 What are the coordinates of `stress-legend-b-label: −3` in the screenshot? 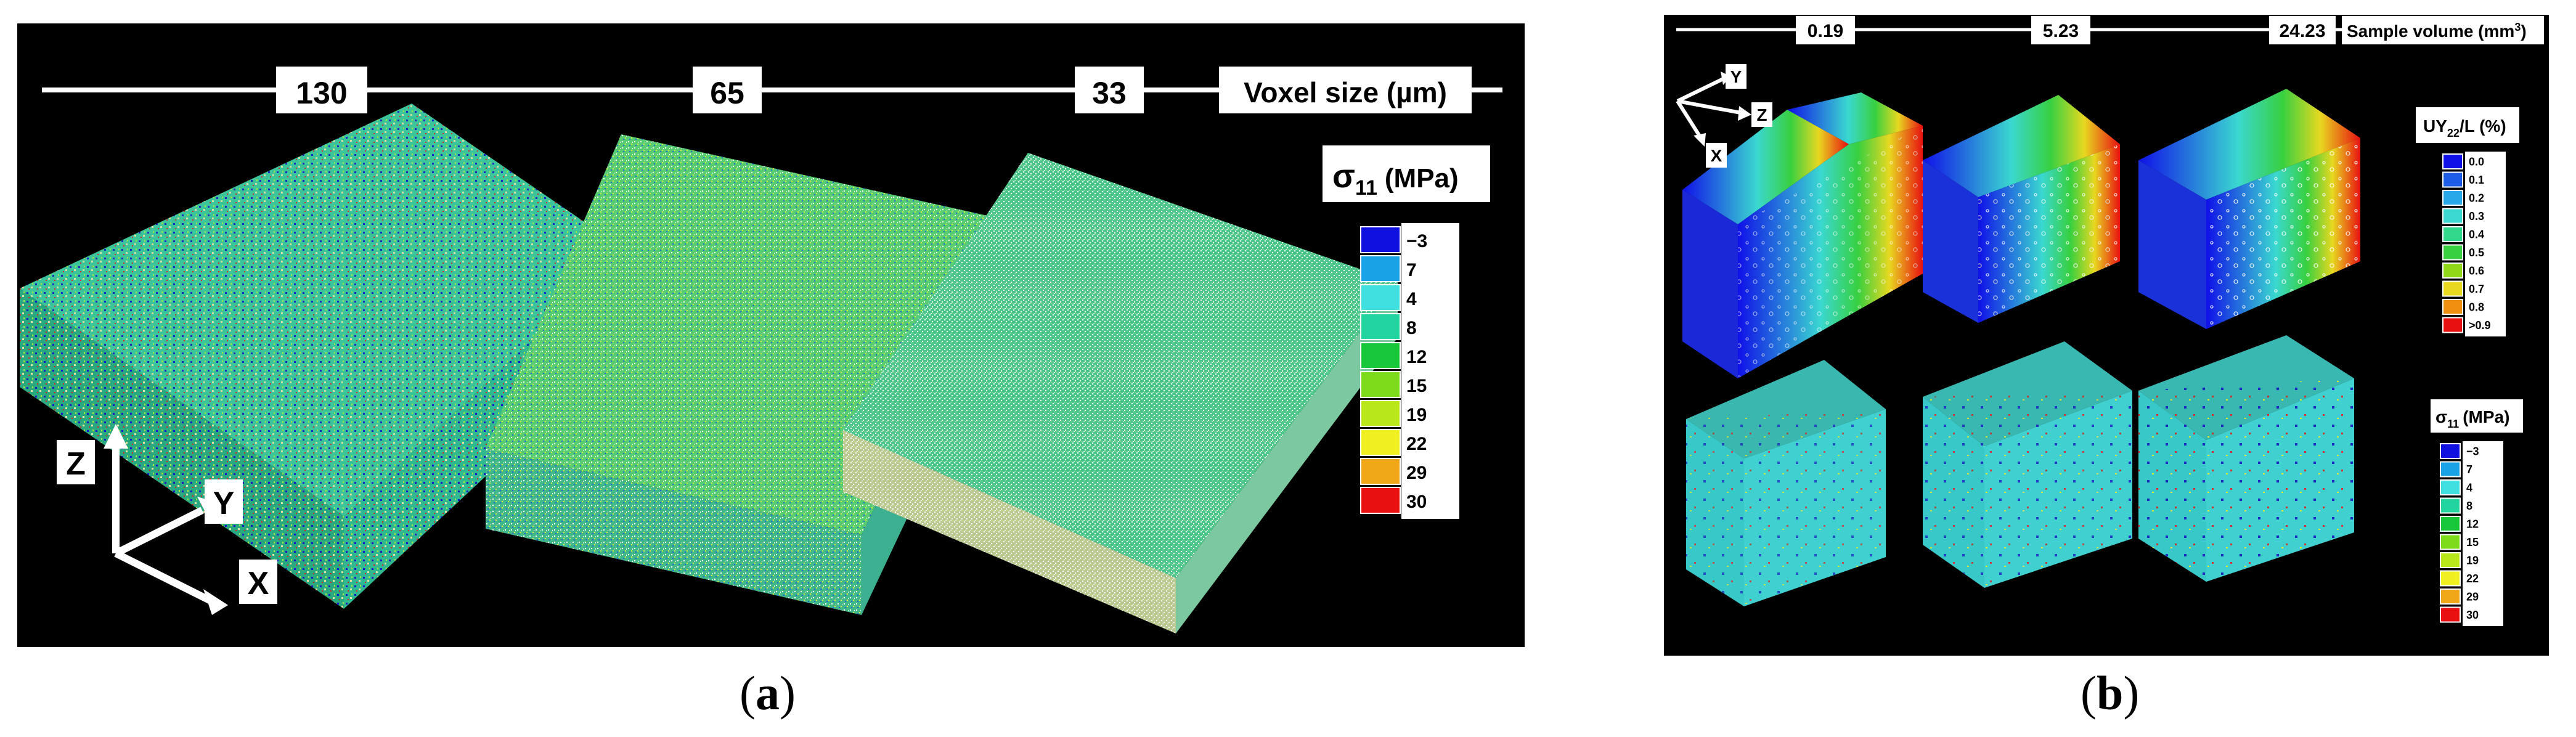 It's located at (2472, 452).